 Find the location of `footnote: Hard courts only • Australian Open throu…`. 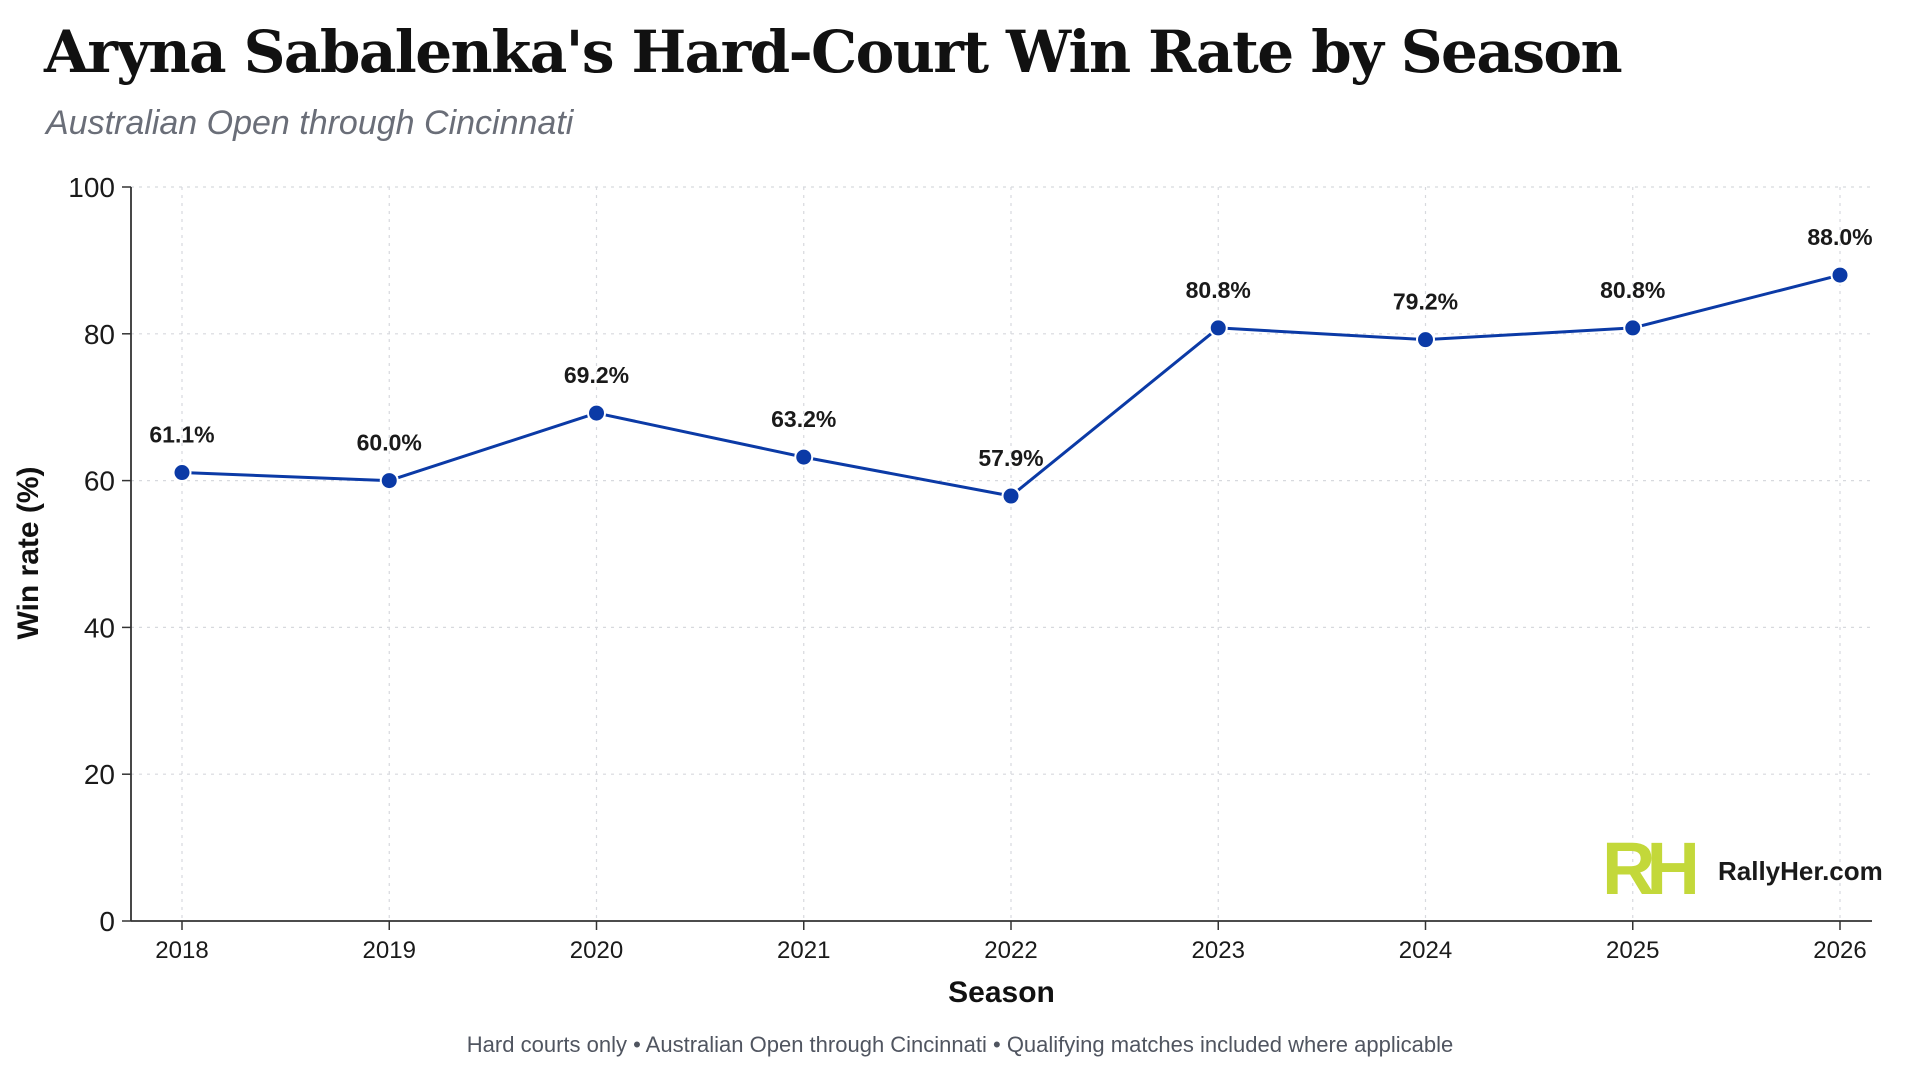

footnote: Hard courts only • Australian Open throu… is located at coordinates (960, 1044).